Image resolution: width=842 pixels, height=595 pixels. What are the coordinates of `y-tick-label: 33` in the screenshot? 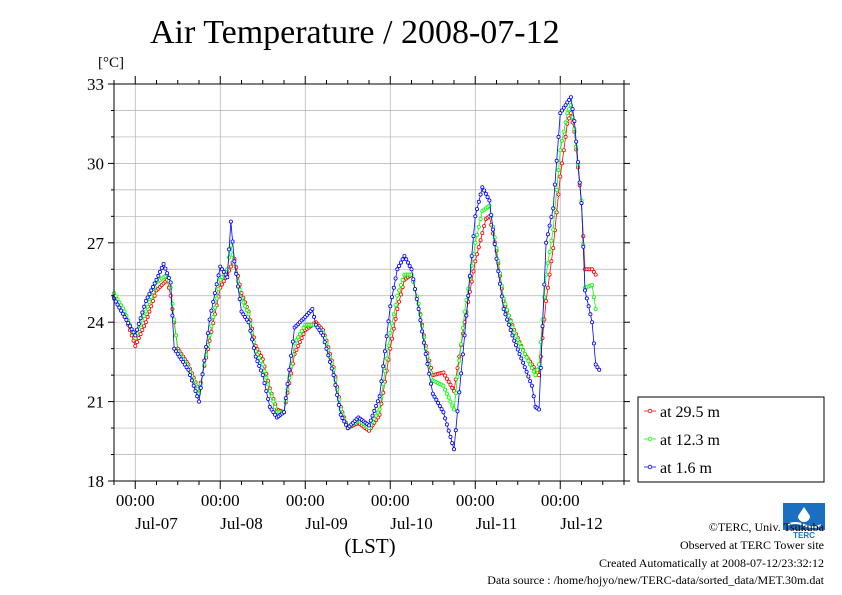 It's located at (95, 84).